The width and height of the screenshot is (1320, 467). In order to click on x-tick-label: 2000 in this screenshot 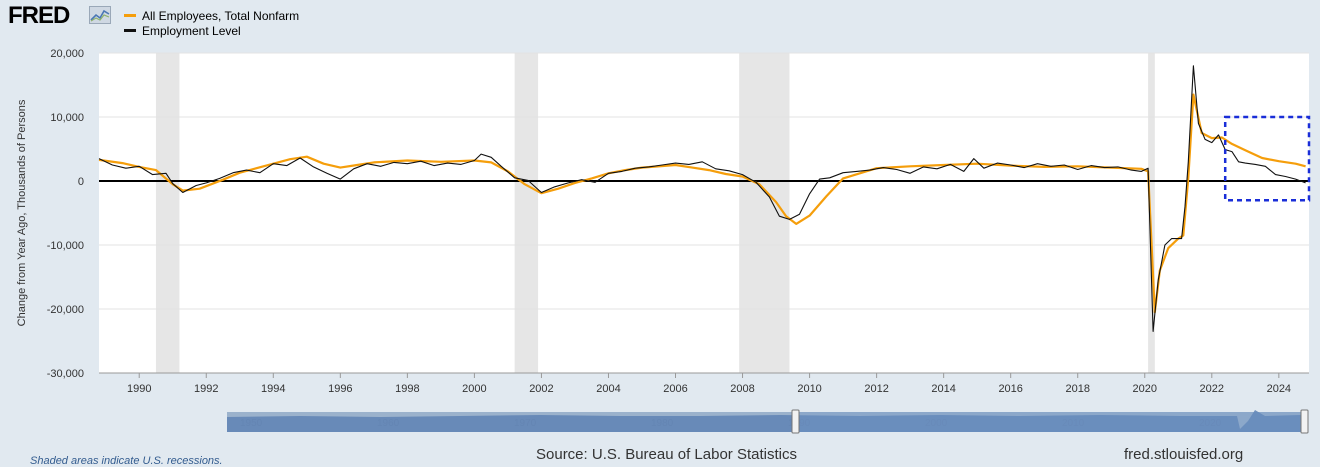, I will do `click(474, 389)`.